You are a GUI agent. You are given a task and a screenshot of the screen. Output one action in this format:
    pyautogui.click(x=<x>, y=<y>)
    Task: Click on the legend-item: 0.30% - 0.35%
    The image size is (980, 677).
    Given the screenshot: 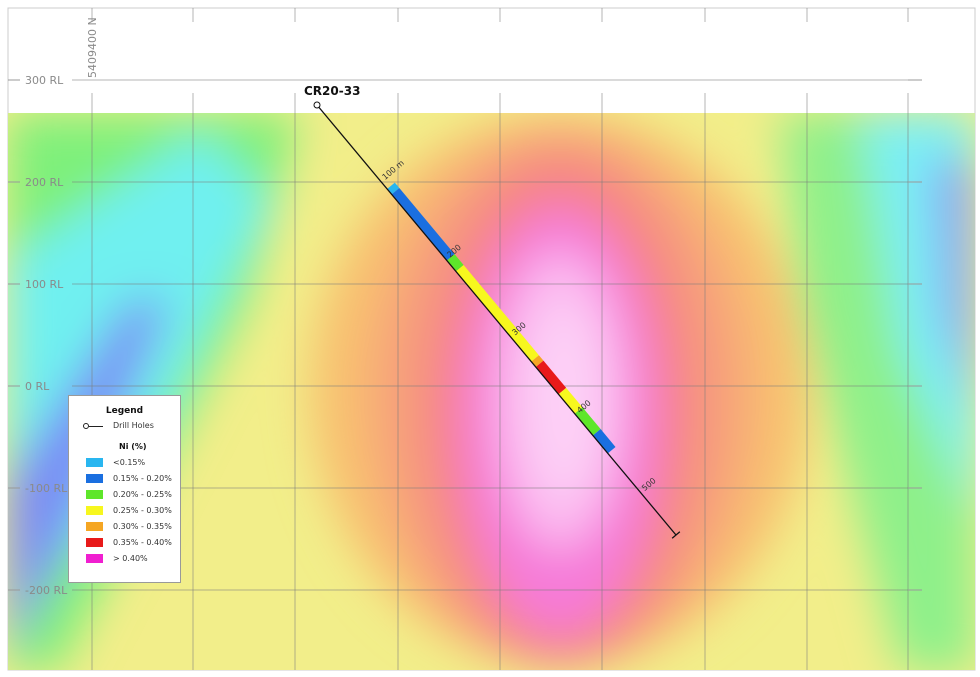 What is the action you would take?
    pyautogui.click(x=133, y=526)
    